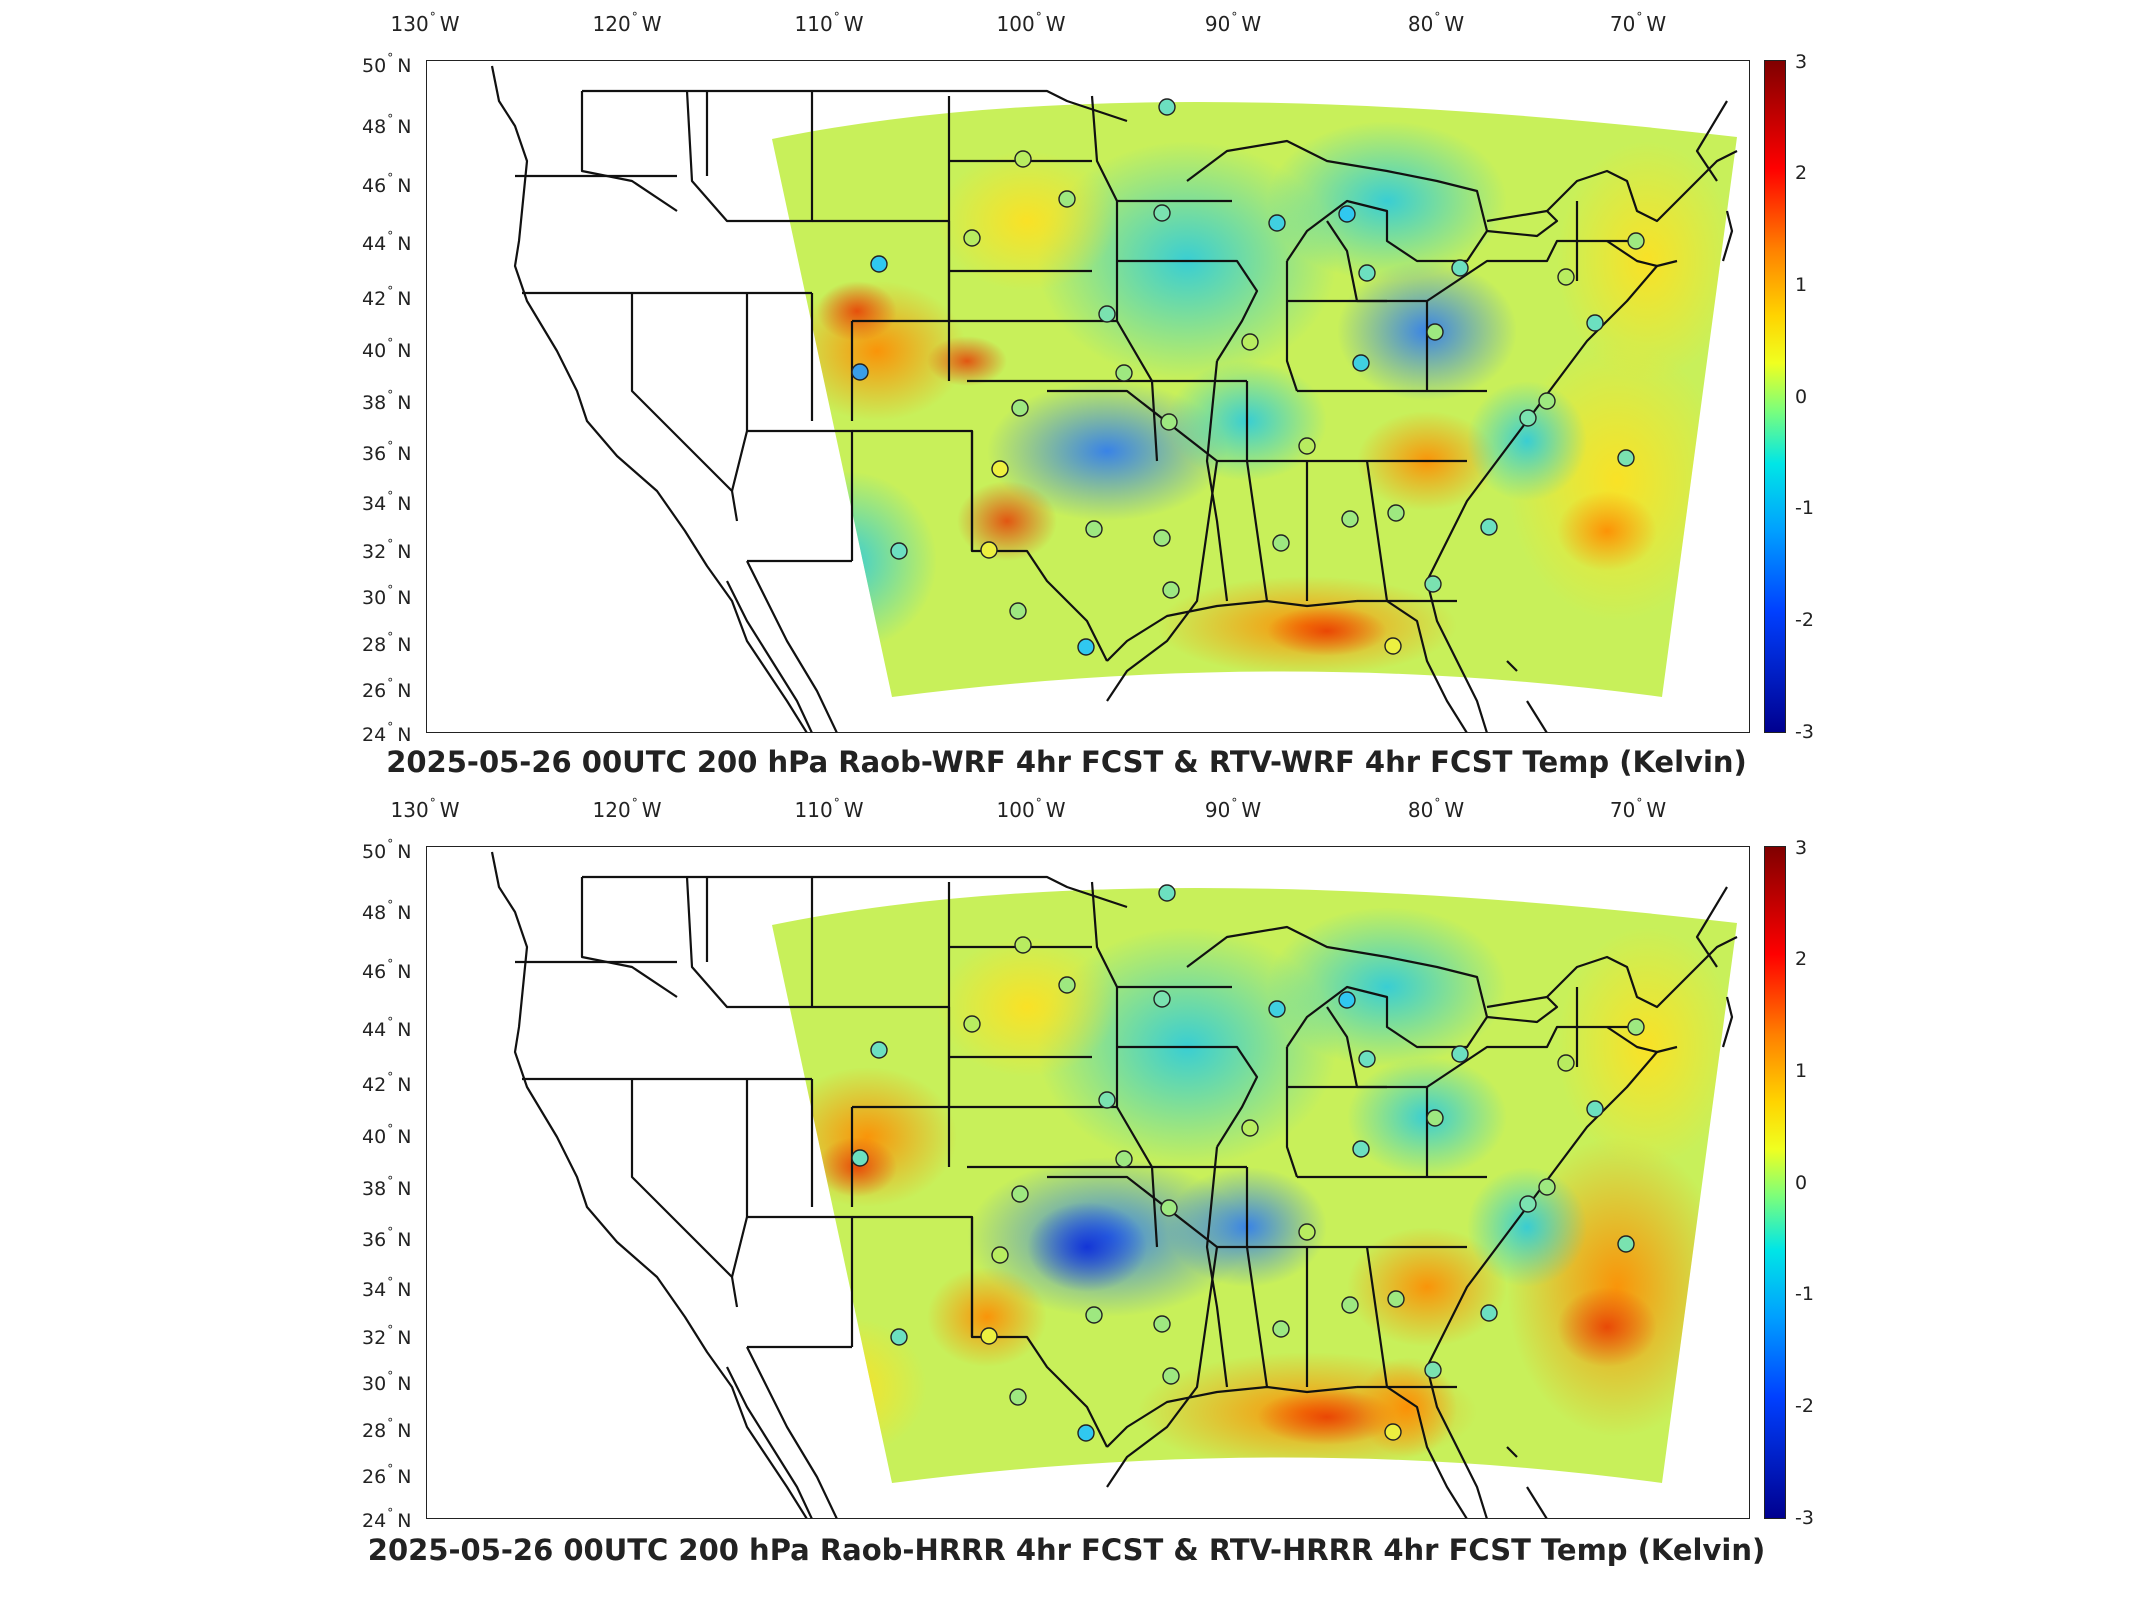 This screenshot has width=2133, height=1600. What do you see at coordinates (425, 23) in the screenshot?
I see `lon-tick-130: 130° W` at bounding box center [425, 23].